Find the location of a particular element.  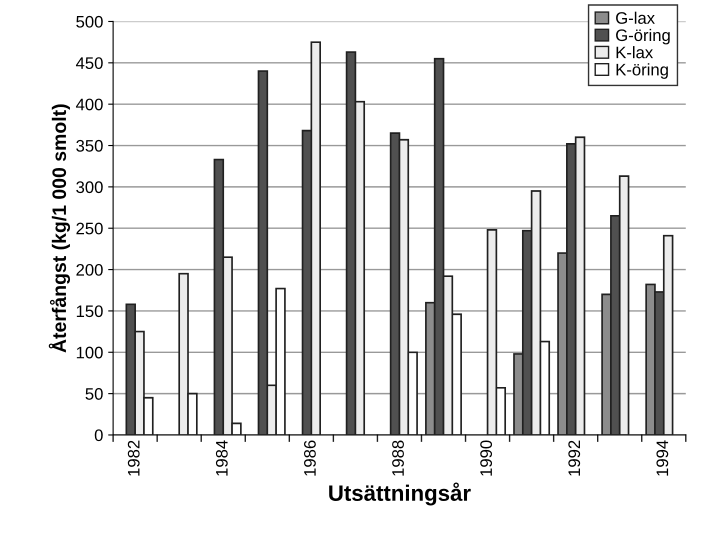

y-tick-label: 500 is located at coordinates (89, 22).